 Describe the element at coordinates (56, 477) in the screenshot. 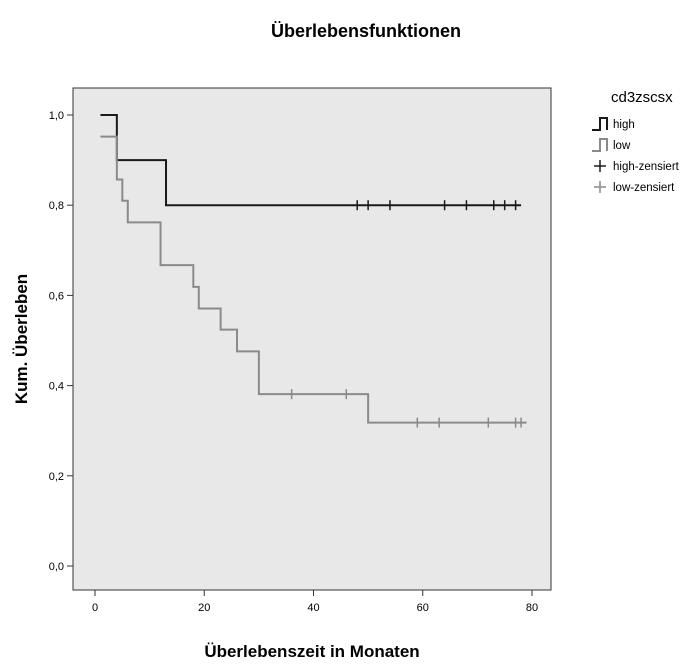

I see `y-tick-label: 0,2` at that location.